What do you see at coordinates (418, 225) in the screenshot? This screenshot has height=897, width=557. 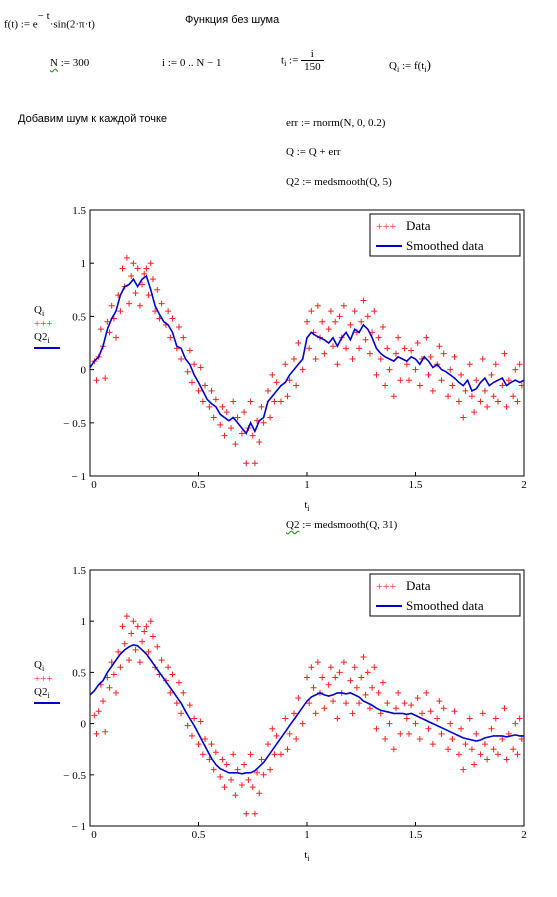 I see `legend-label-data: Data` at bounding box center [418, 225].